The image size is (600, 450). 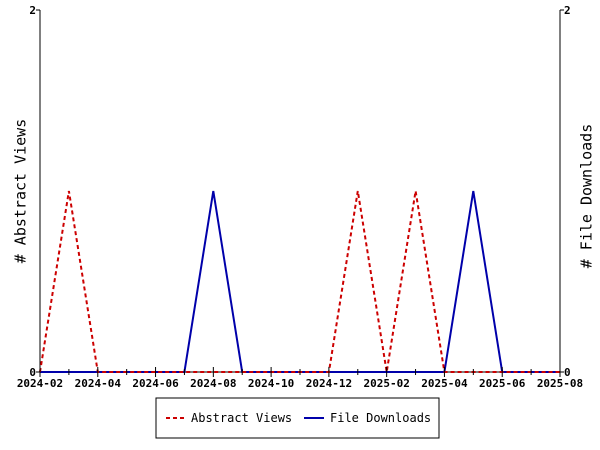 I want to click on x-tick-label: 2025-04, so click(x=444, y=383).